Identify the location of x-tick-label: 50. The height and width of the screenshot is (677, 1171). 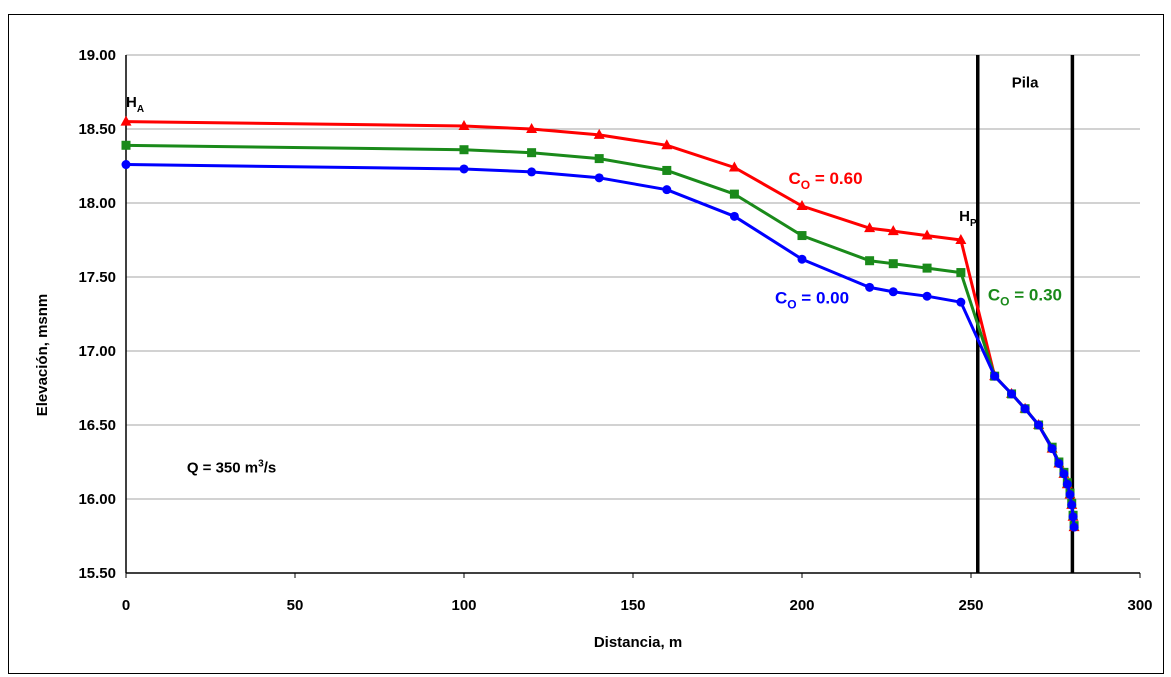
(295, 605).